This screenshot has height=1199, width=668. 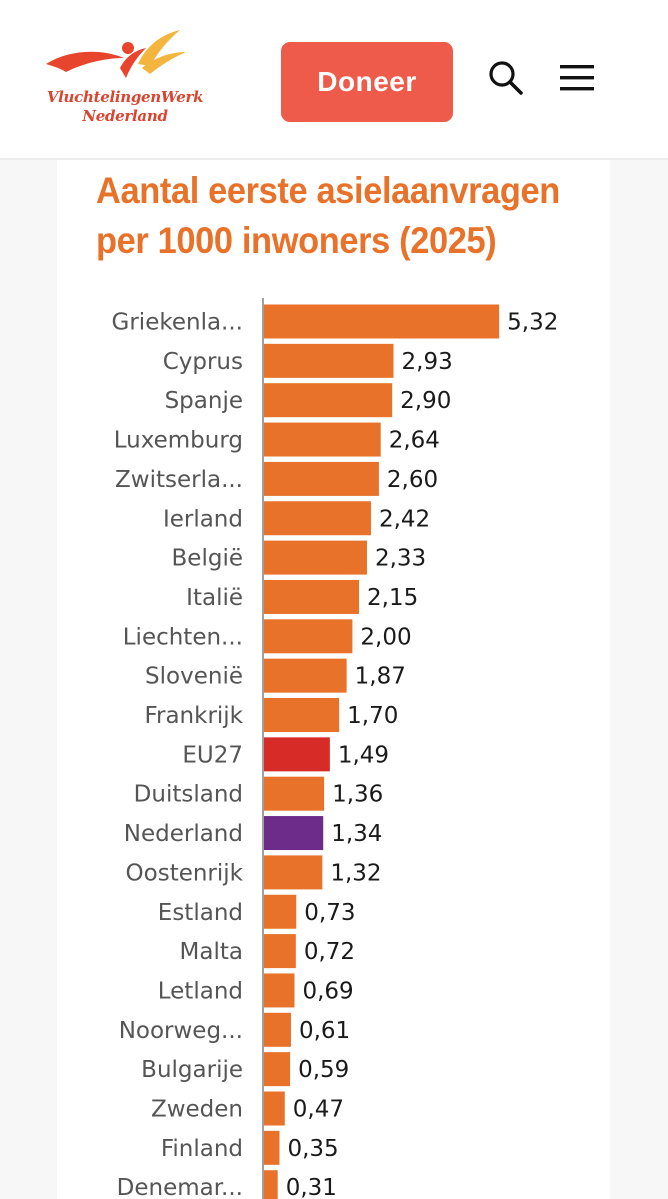 What do you see at coordinates (204, 401) in the screenshot?
I see `category-label: Spanje` at bounding box center [204, 401].